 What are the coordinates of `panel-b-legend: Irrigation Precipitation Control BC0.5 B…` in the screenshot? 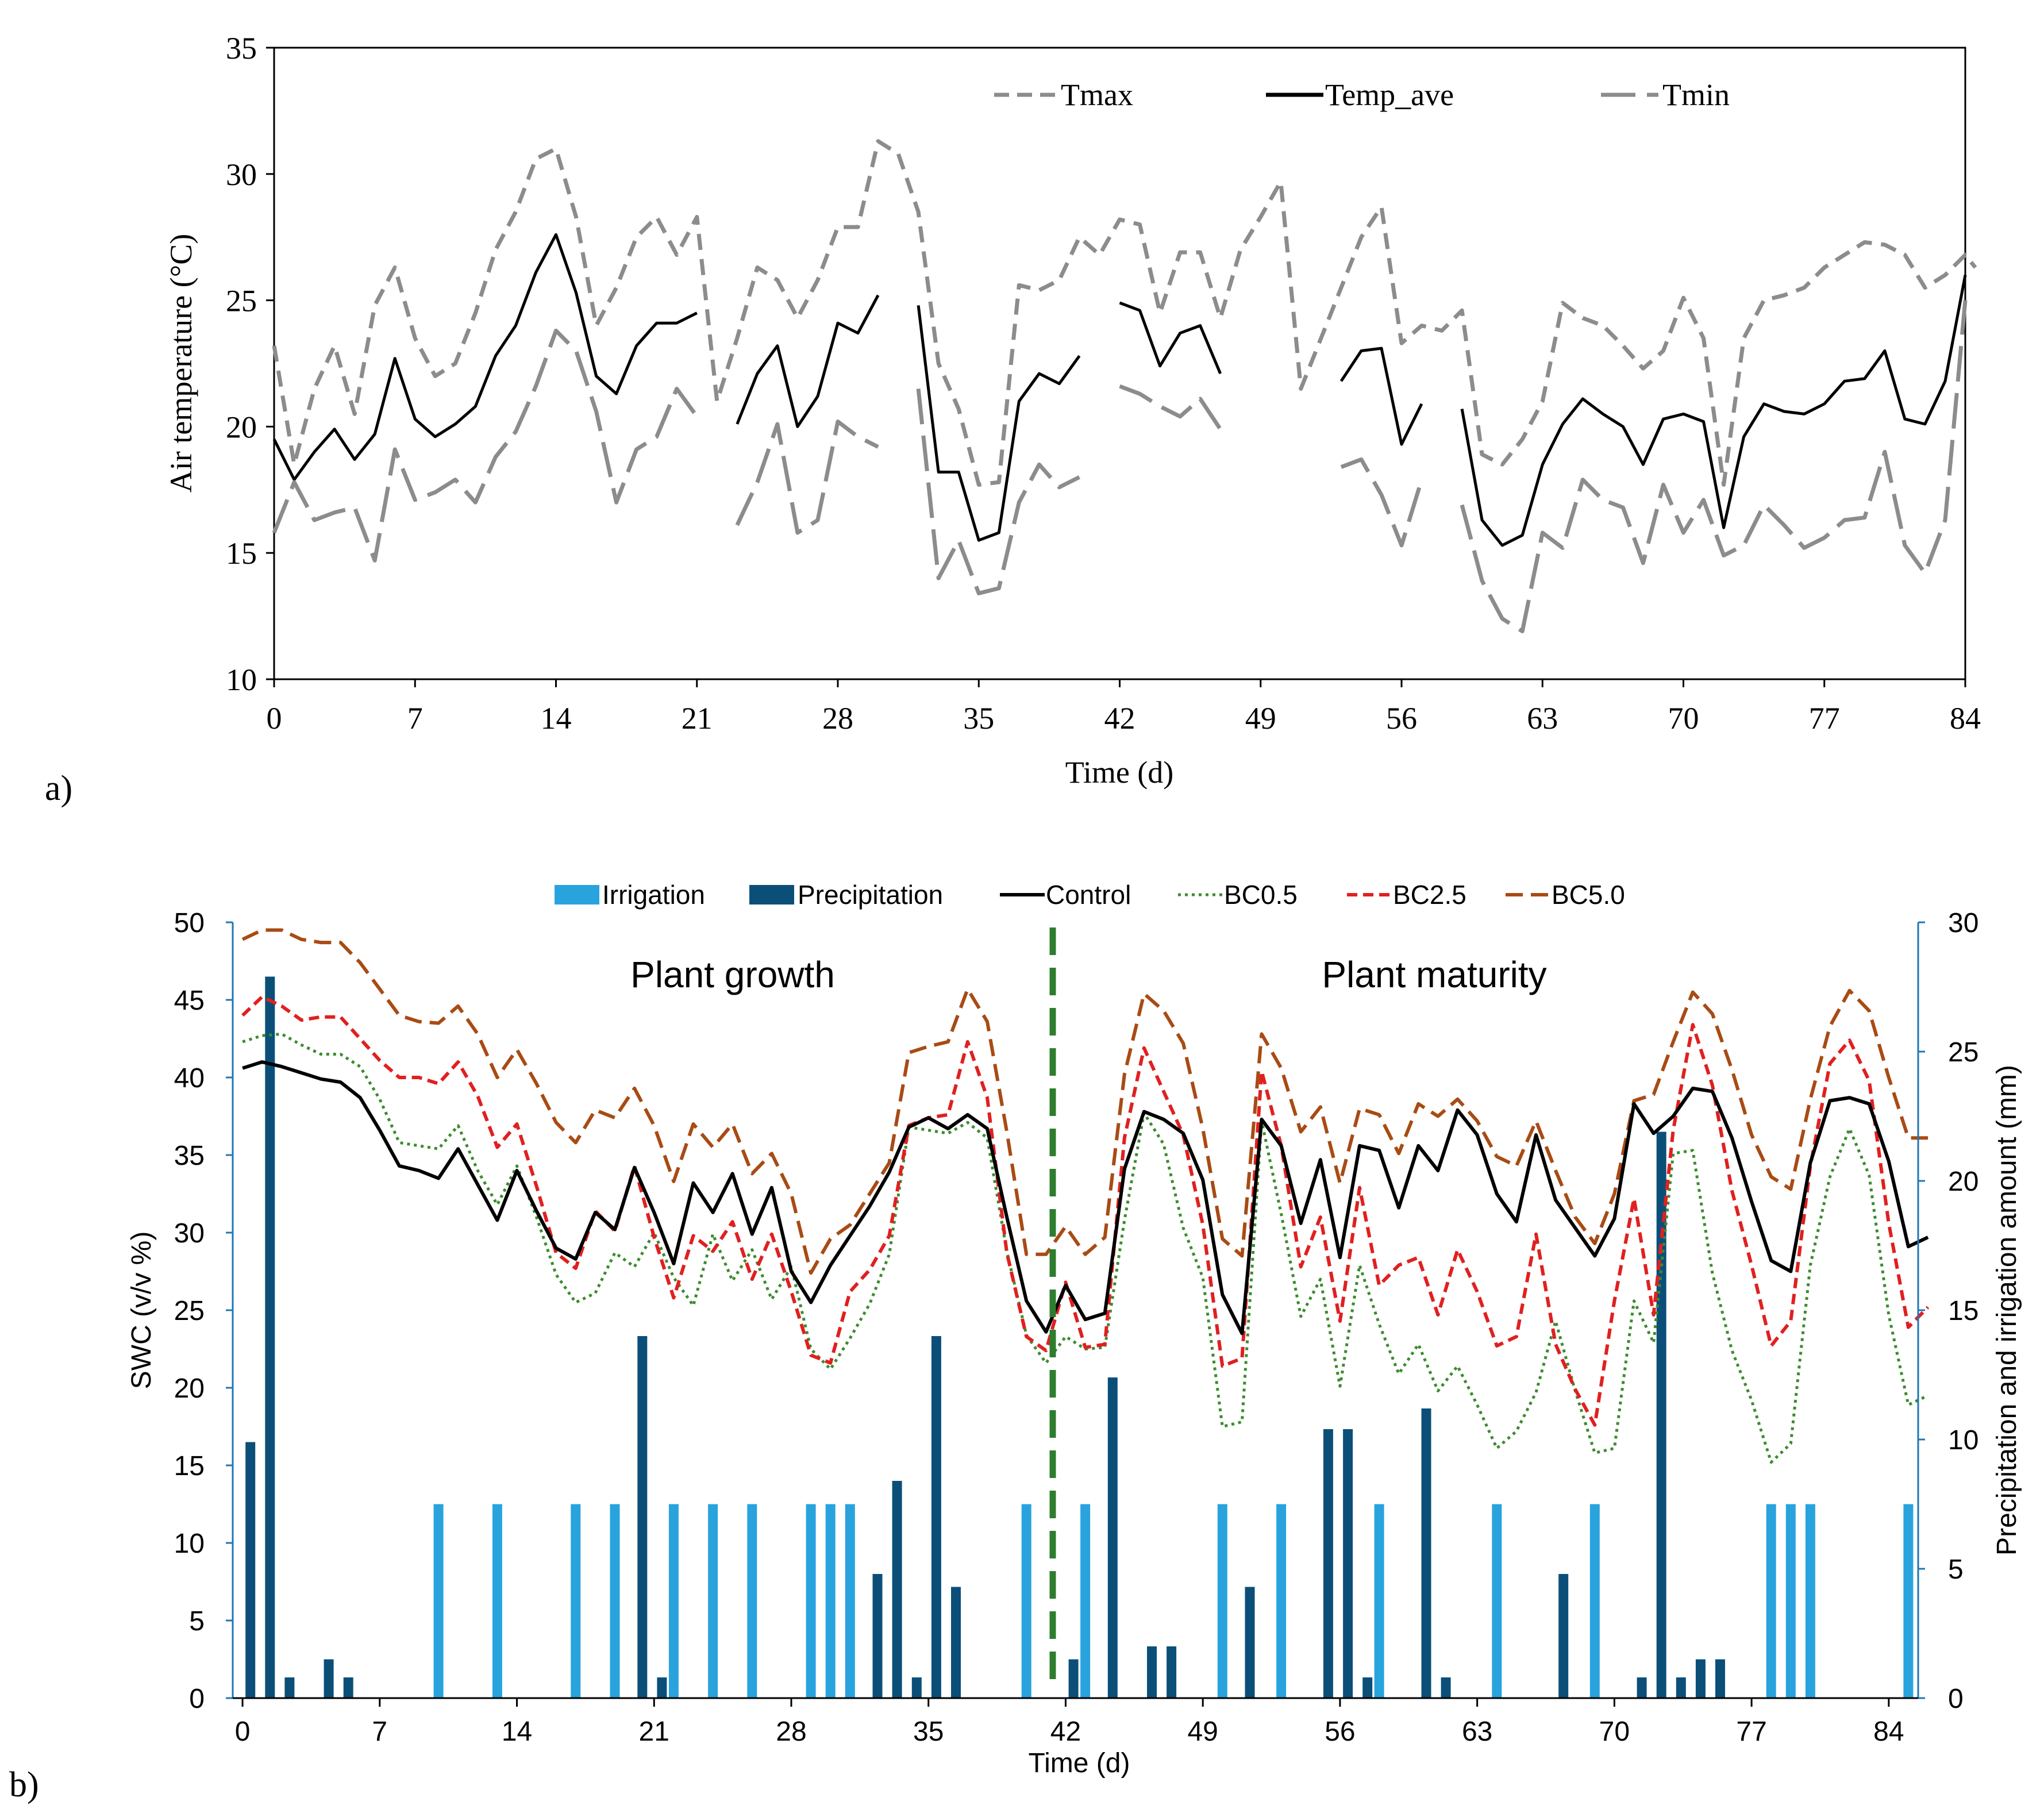 It's located at (1090, 895).